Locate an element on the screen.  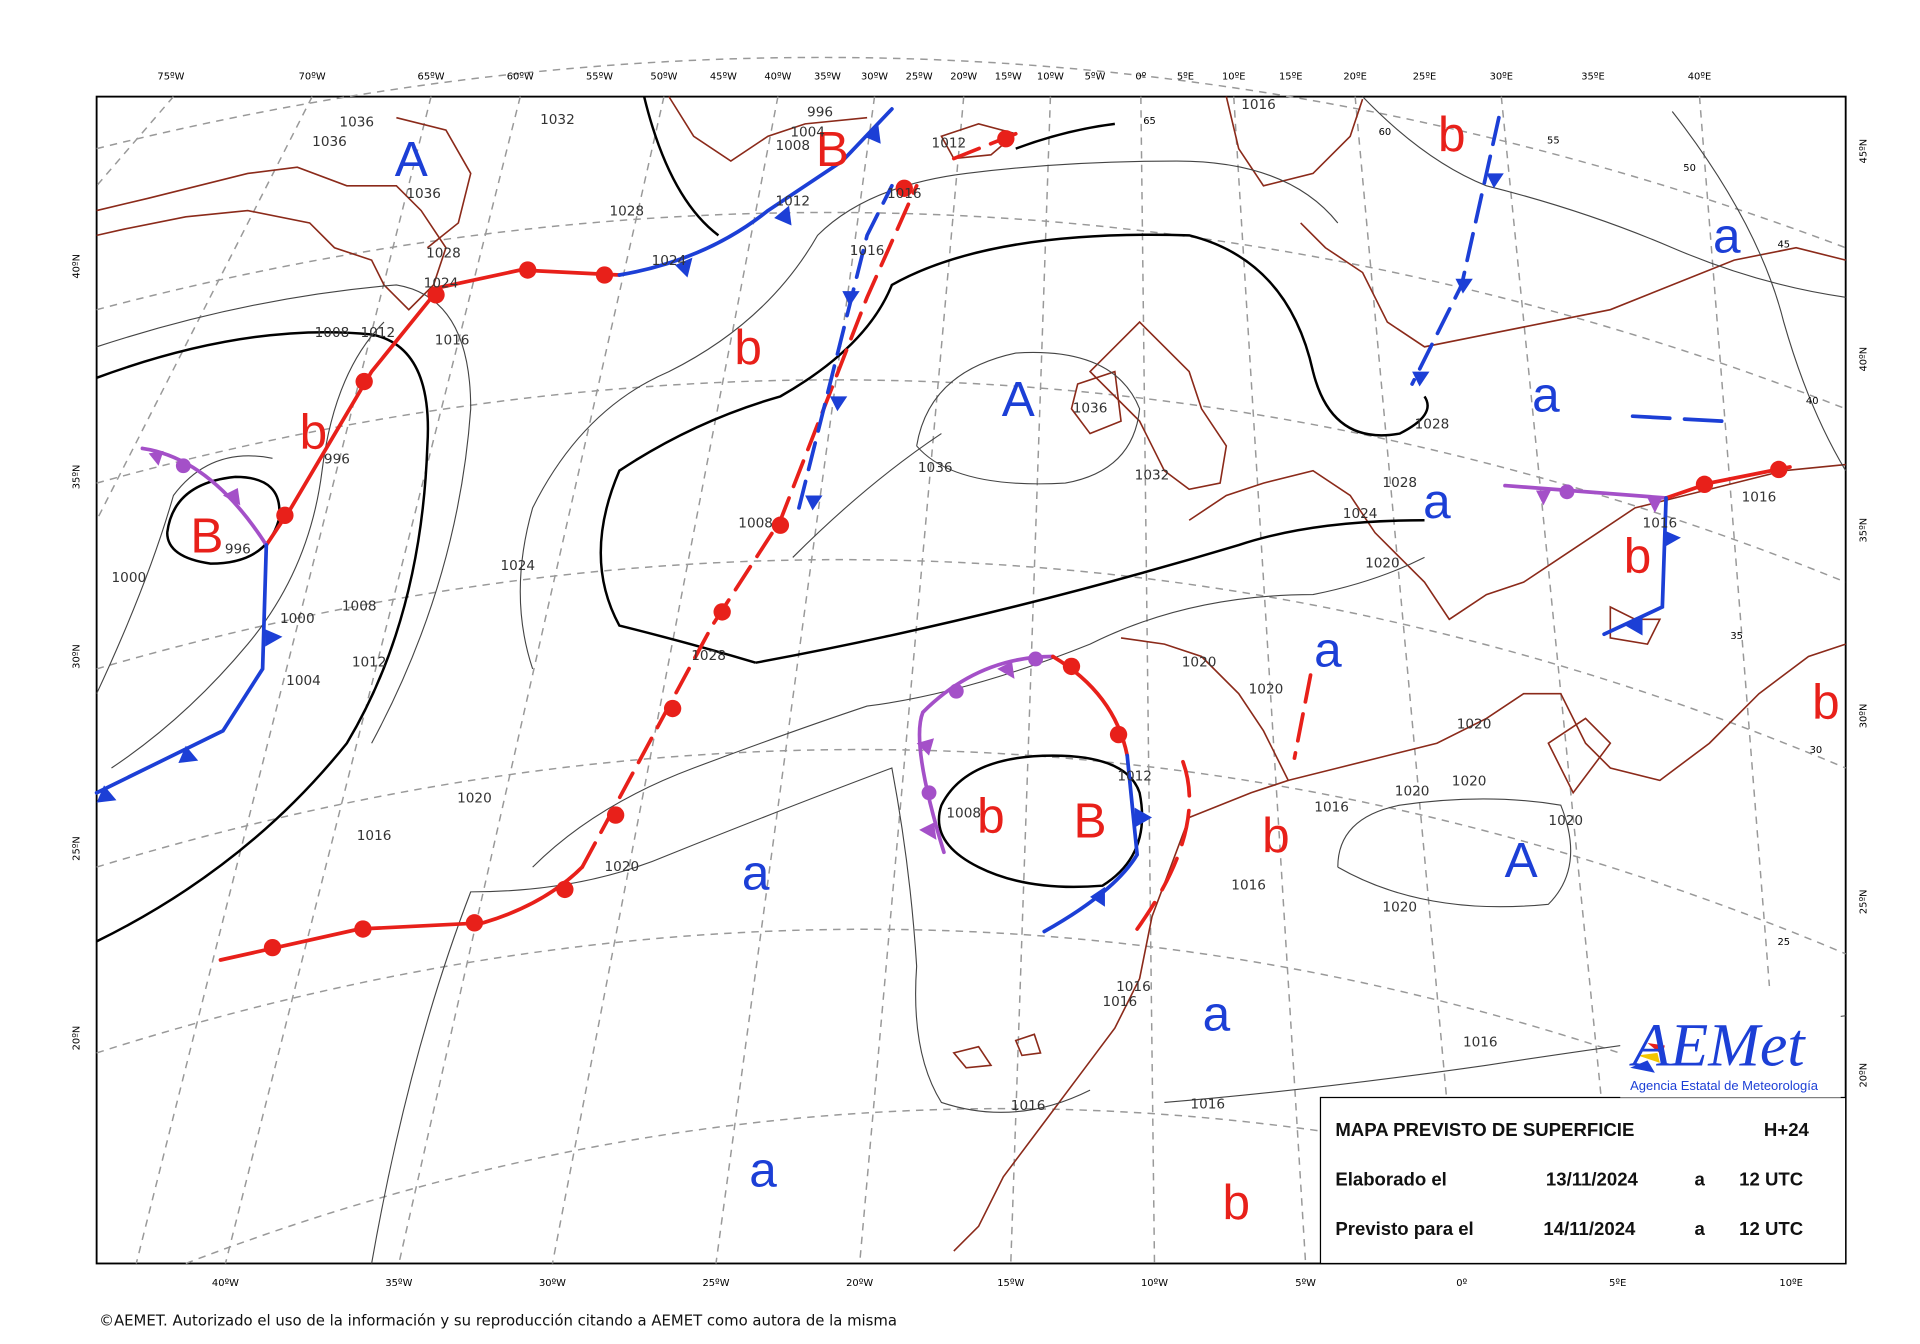
contour-label: 35 is located at coordinates (1736, 636).